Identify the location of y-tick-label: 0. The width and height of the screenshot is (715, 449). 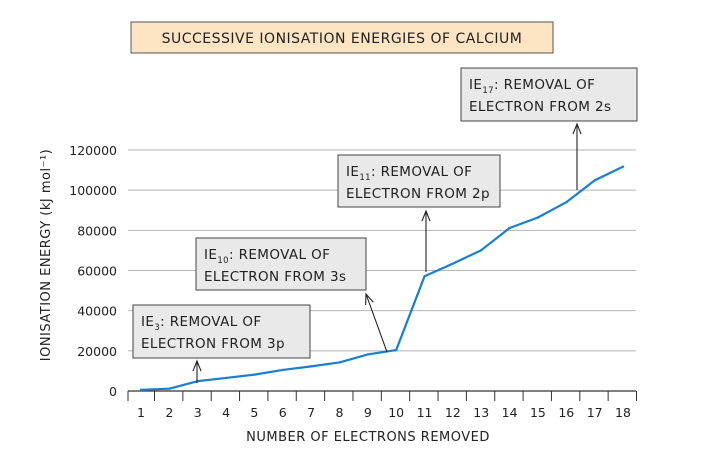
(113, 391).